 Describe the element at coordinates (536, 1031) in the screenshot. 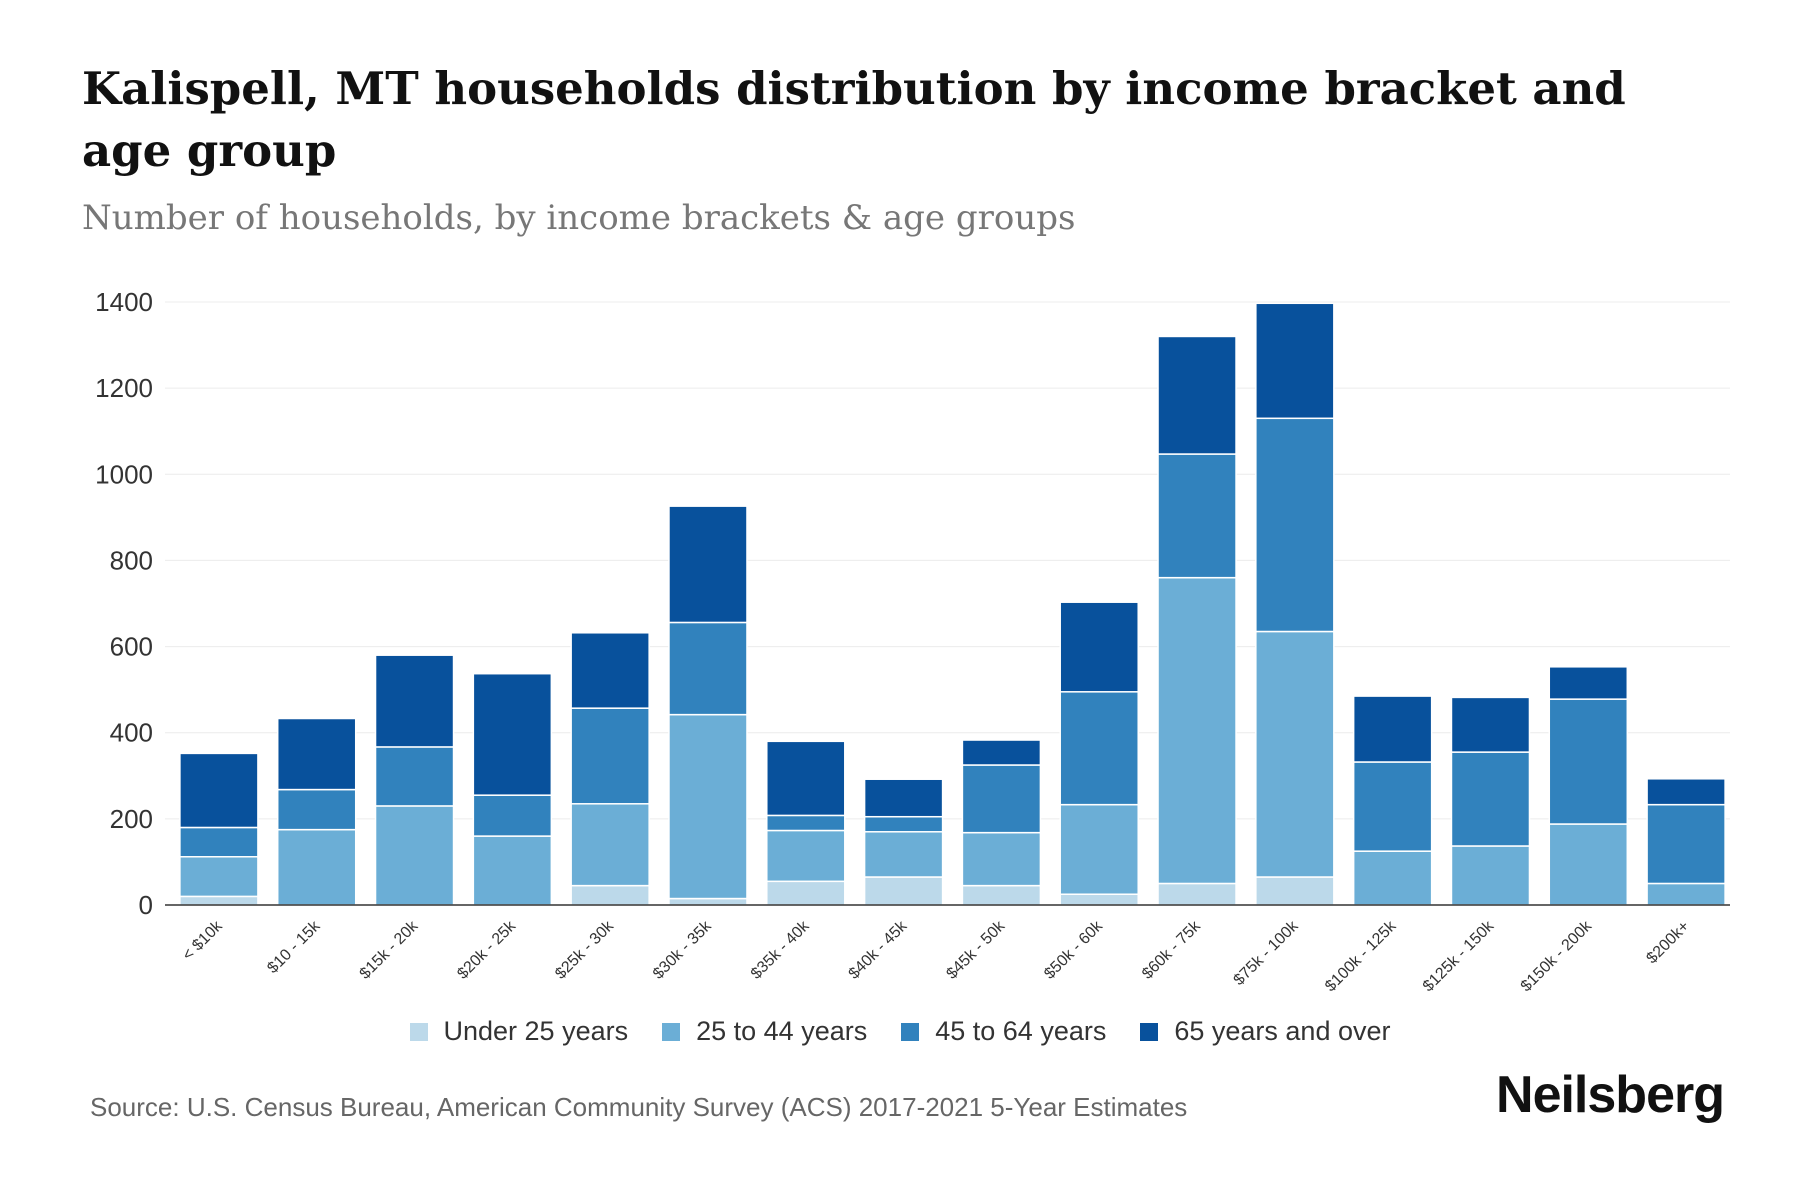

I see `legend-label: Under 25 years` at that location.